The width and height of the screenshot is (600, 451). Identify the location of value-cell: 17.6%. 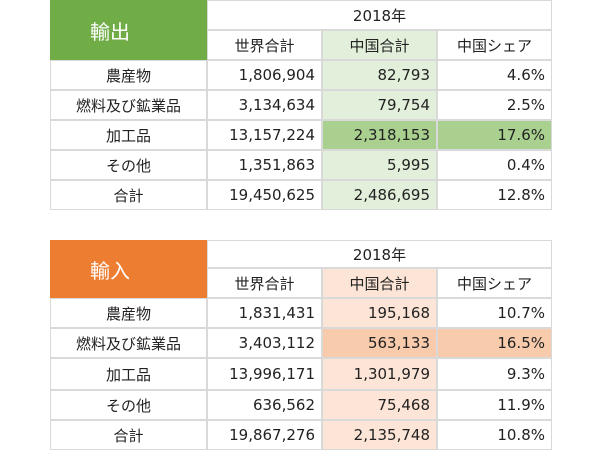
(494, 135).